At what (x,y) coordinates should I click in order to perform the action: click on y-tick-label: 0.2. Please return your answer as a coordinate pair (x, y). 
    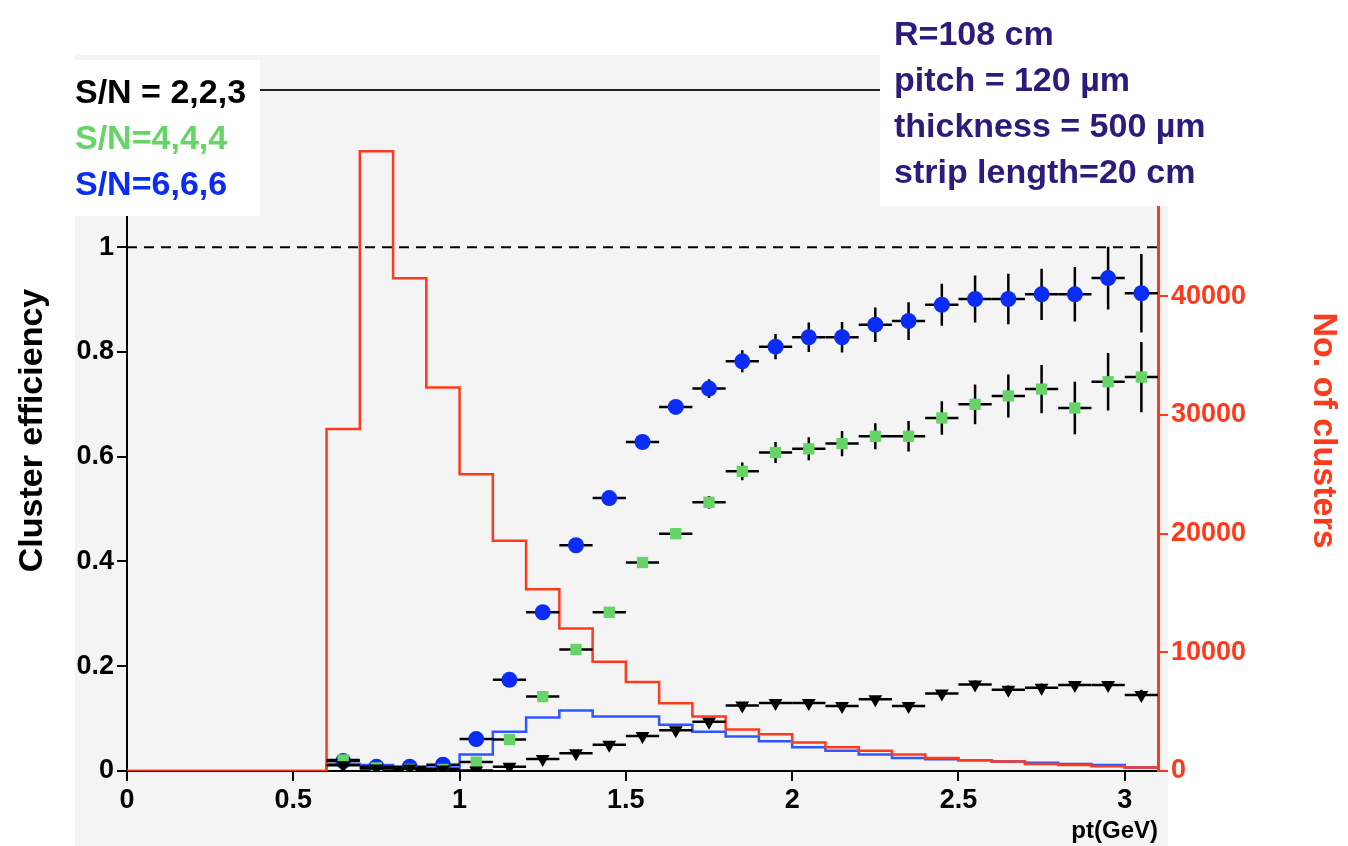
    Looking at the image, I should click on (95, 664).